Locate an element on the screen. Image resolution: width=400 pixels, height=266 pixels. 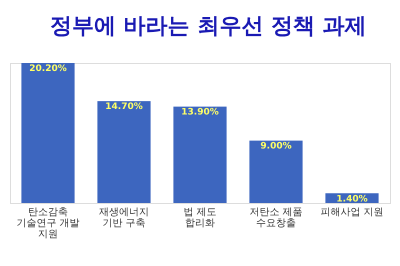
x-tick-label: 피해사업 지원 is located at coordinates (352, 212).